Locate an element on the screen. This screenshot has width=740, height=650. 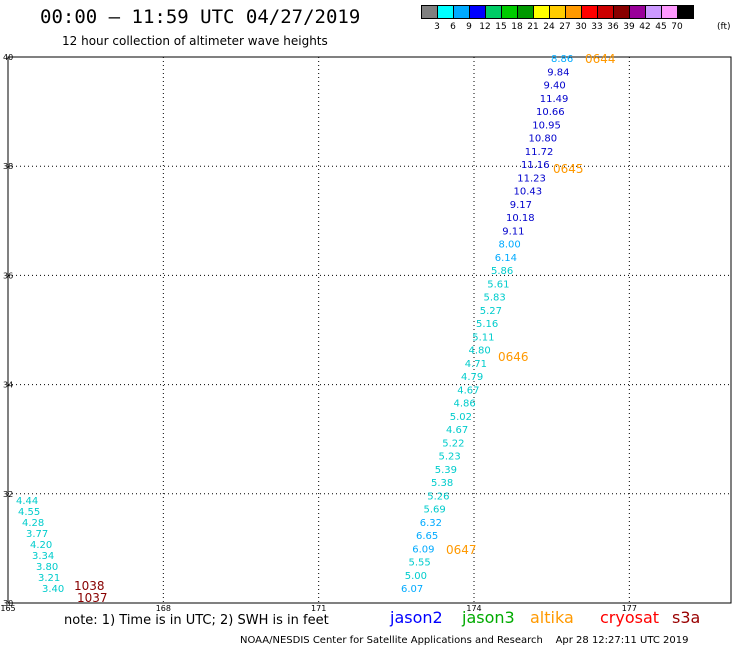
x-tick-label: 171 is located at coordinates (318, 608).